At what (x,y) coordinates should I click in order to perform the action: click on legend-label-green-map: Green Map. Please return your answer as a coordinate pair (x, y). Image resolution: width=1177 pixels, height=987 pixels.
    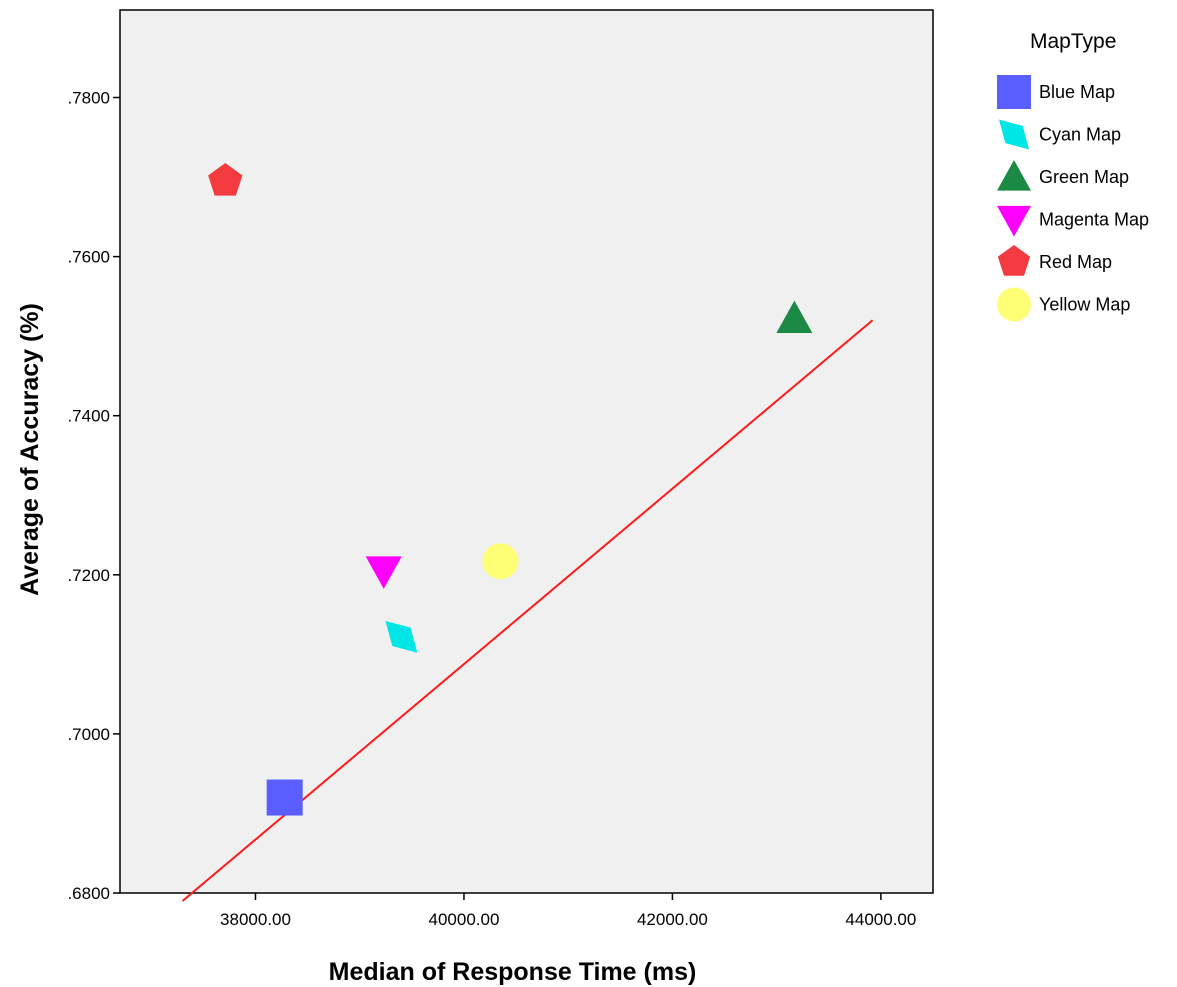
    Looking at the image, I should click on (1084, 177).